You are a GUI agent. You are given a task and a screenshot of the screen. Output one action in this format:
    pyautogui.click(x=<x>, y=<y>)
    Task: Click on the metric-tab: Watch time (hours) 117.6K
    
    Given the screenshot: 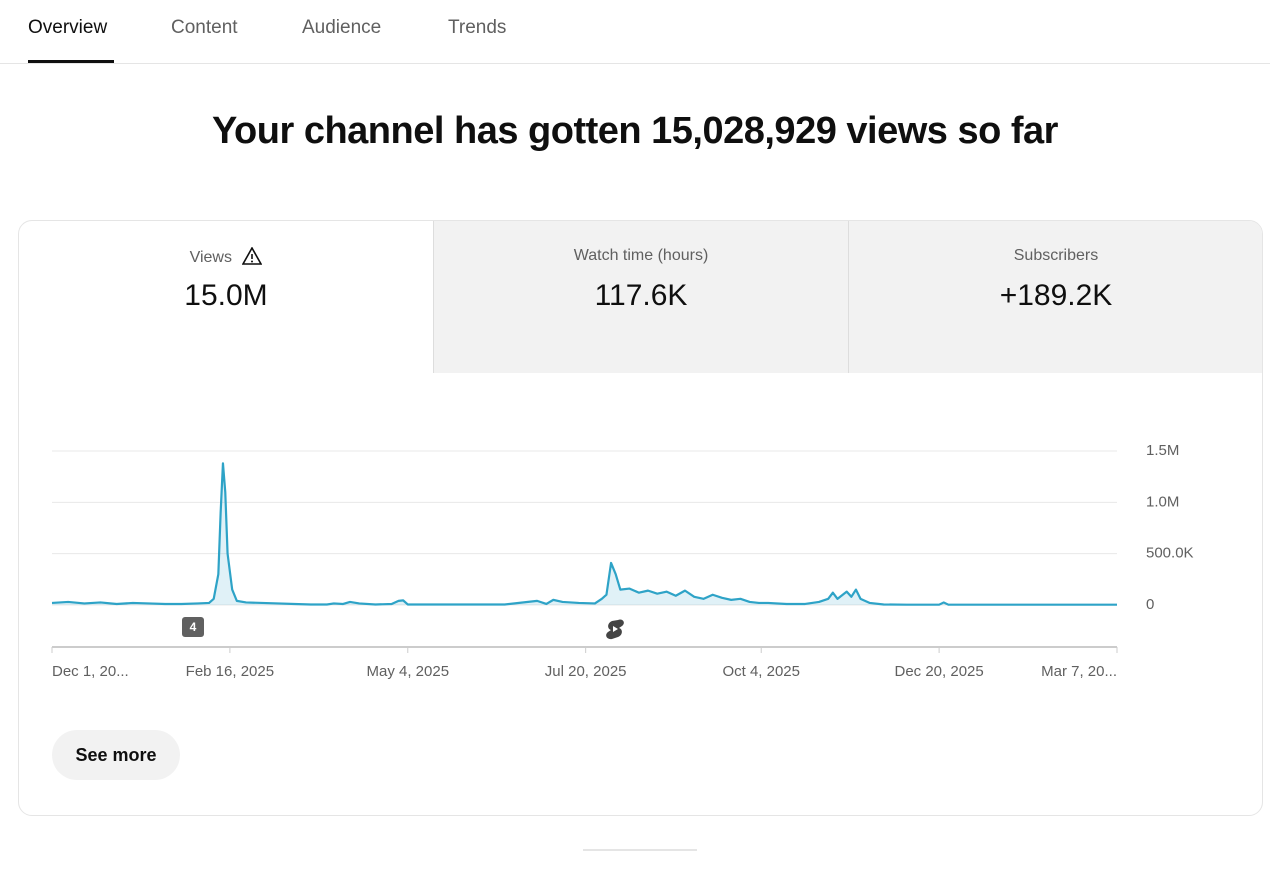 What is the action you would take?
    pyautogui.click(x=640, y=297)
    